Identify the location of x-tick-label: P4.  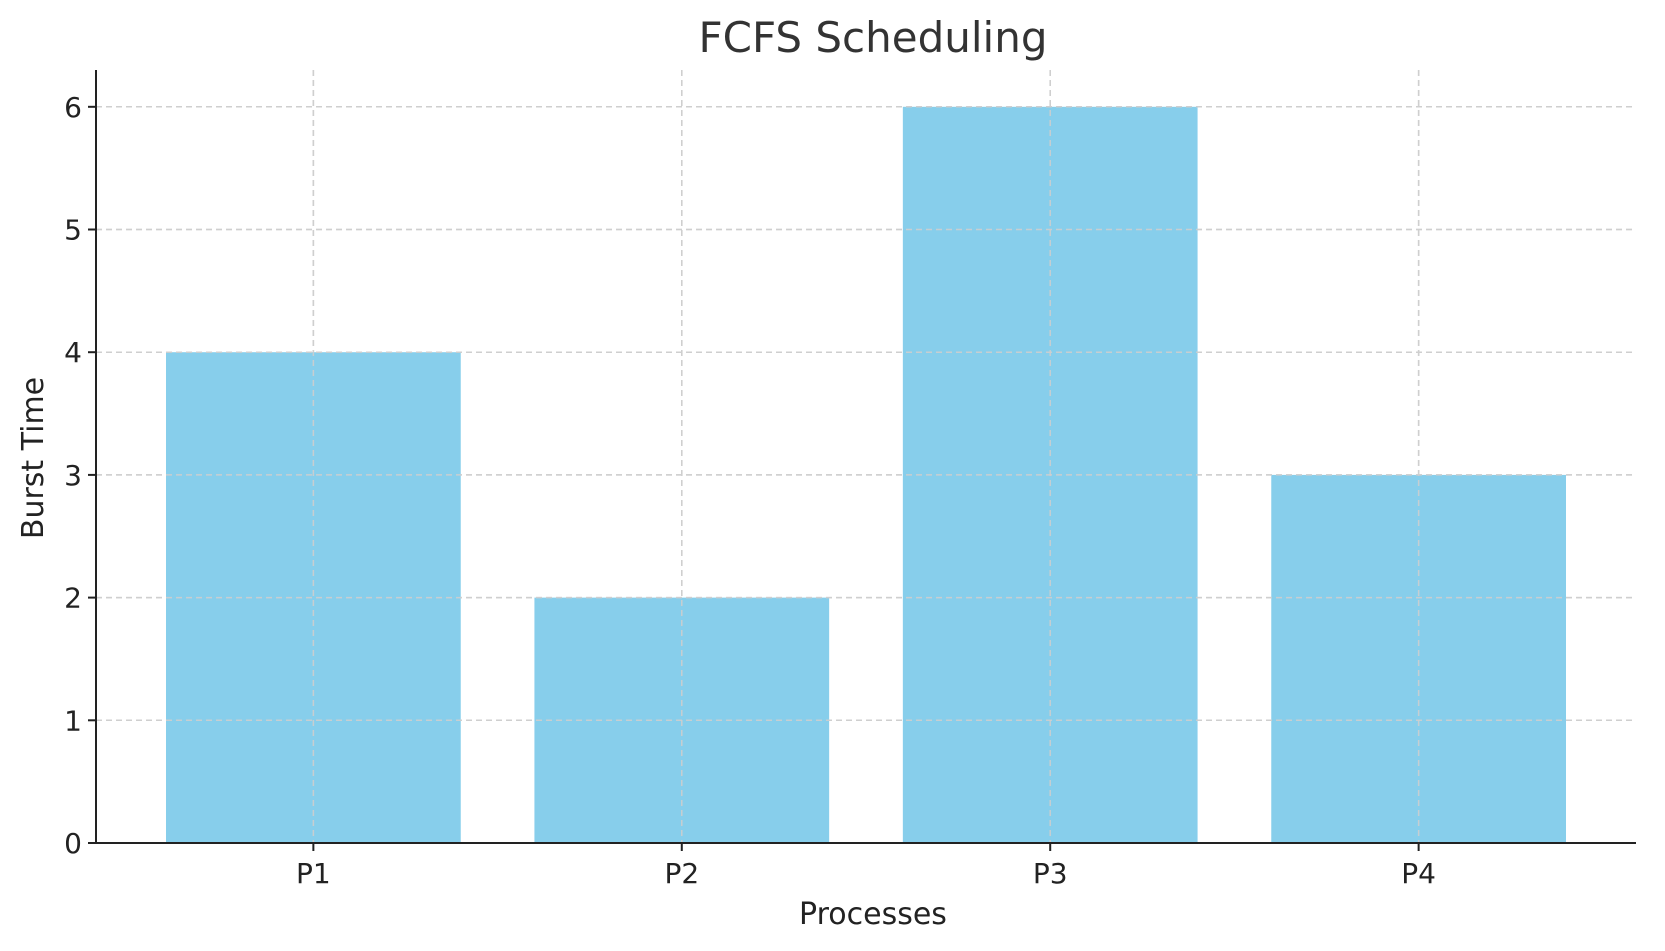
(1418, 873).